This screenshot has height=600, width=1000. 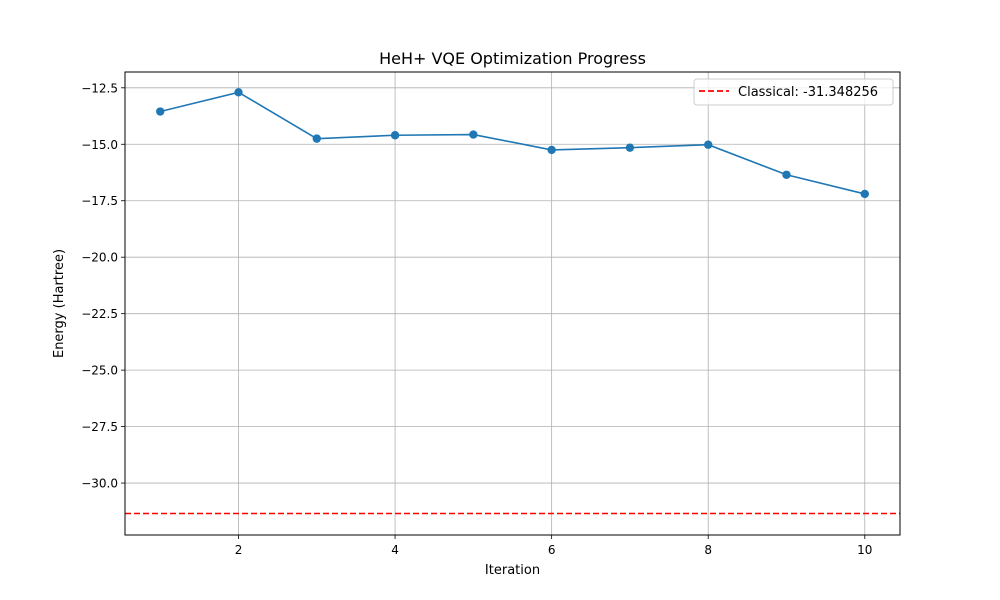 What do you see at coordinates (708, 550) in the screenshot?
I see `x-tick-label: 8` at bounding box center [708, 550].